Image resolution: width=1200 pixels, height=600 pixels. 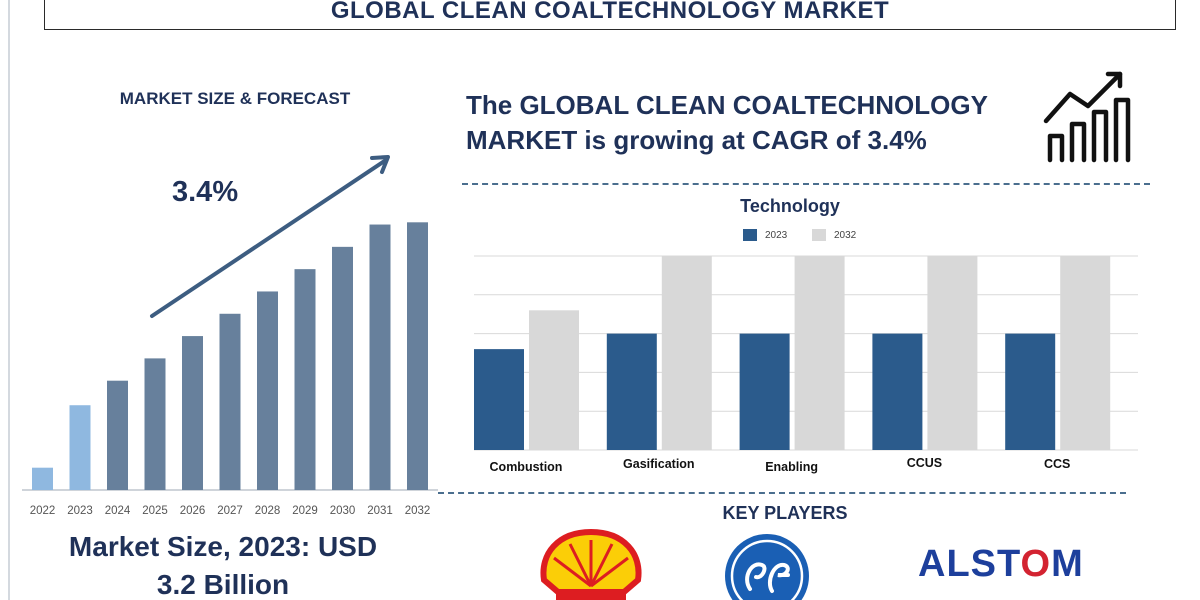 I want to click on legend-label-2032: 2032, so click(x=845, y=235).